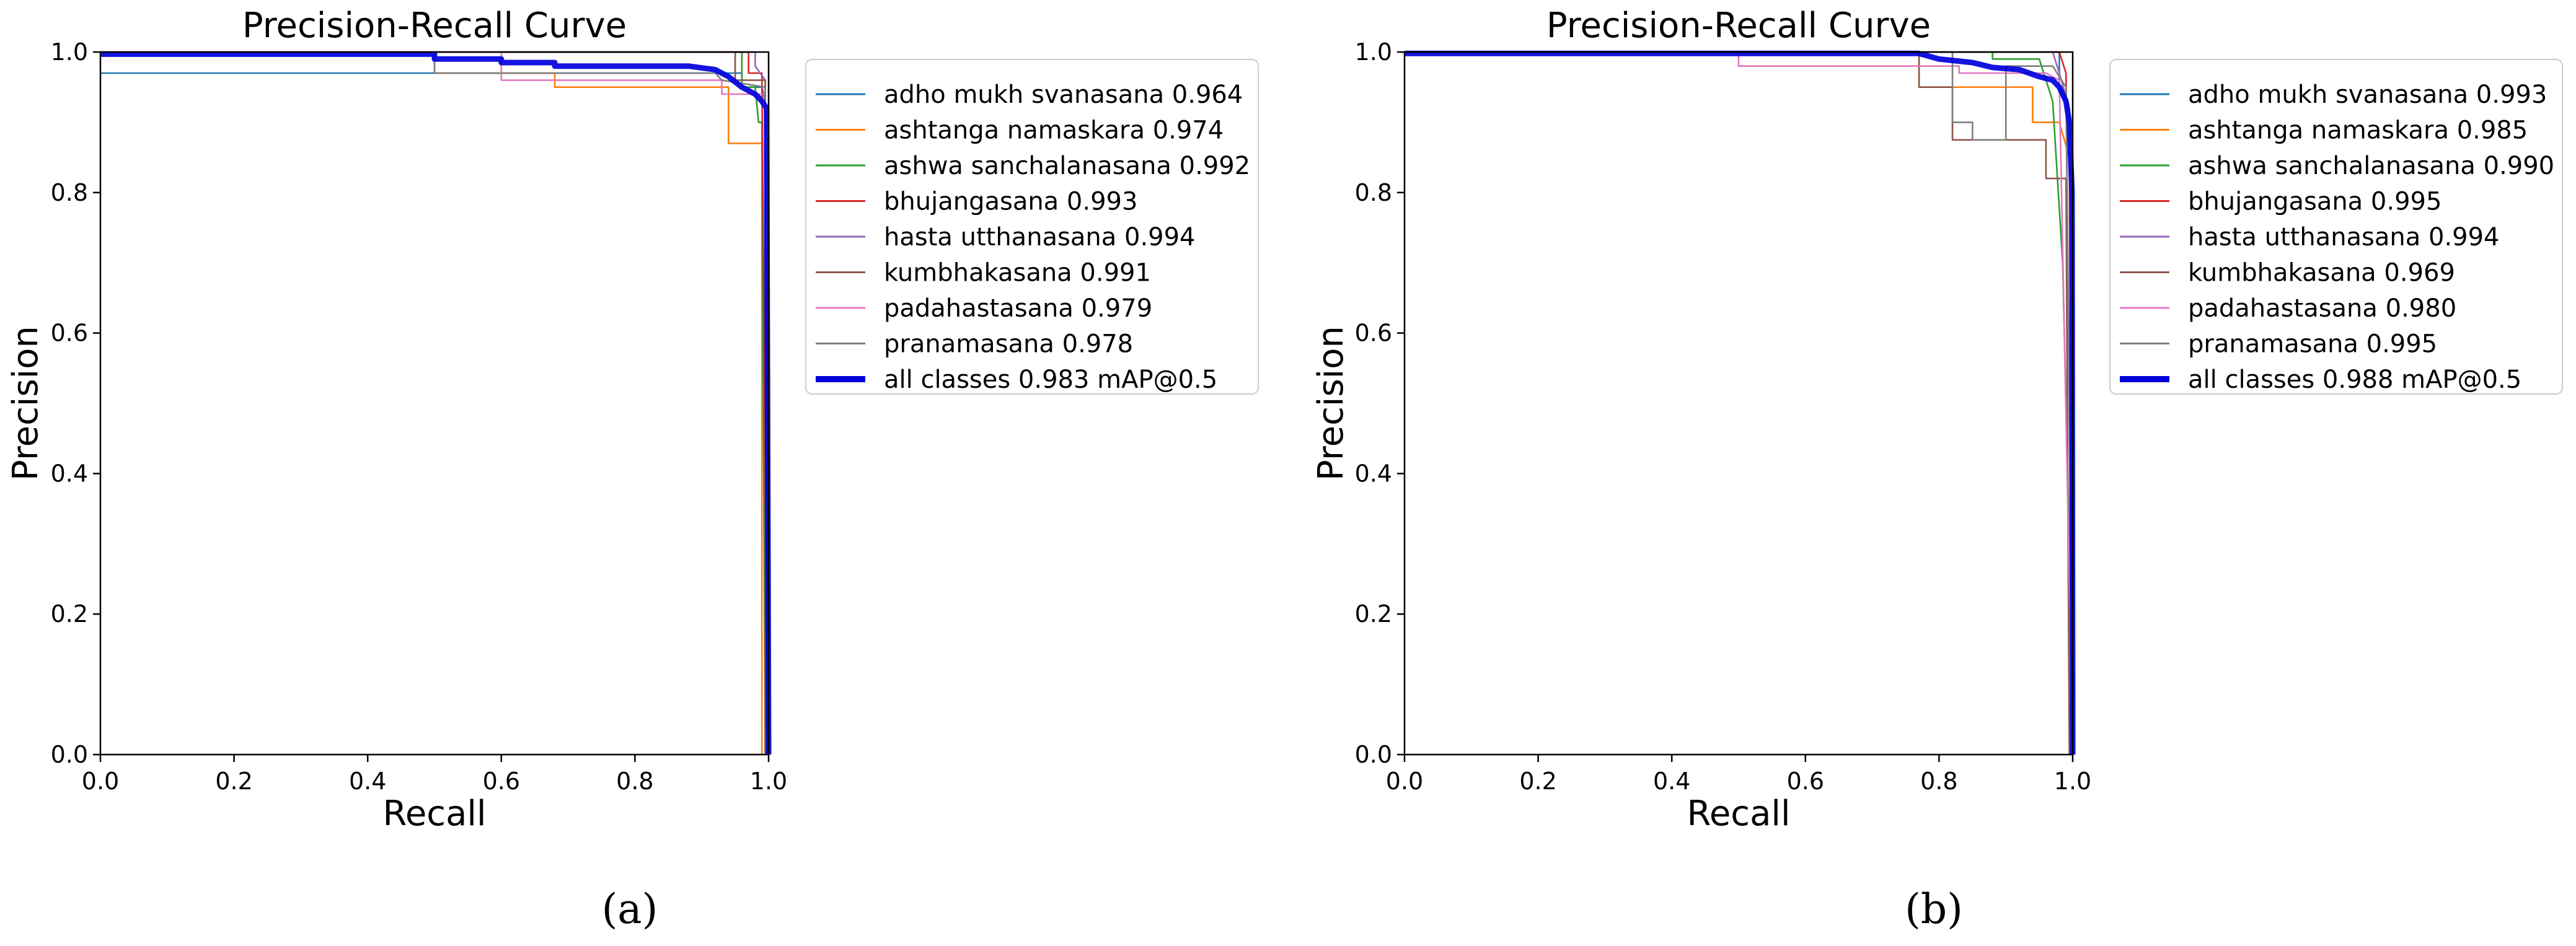 This screenshot has width=2576, height=946. What do you see at coordinates (1010, 202) in the screenshot?
I see `panel-a-legend-label: bhujangasana 0.993` at bounding box center [1010, 202].